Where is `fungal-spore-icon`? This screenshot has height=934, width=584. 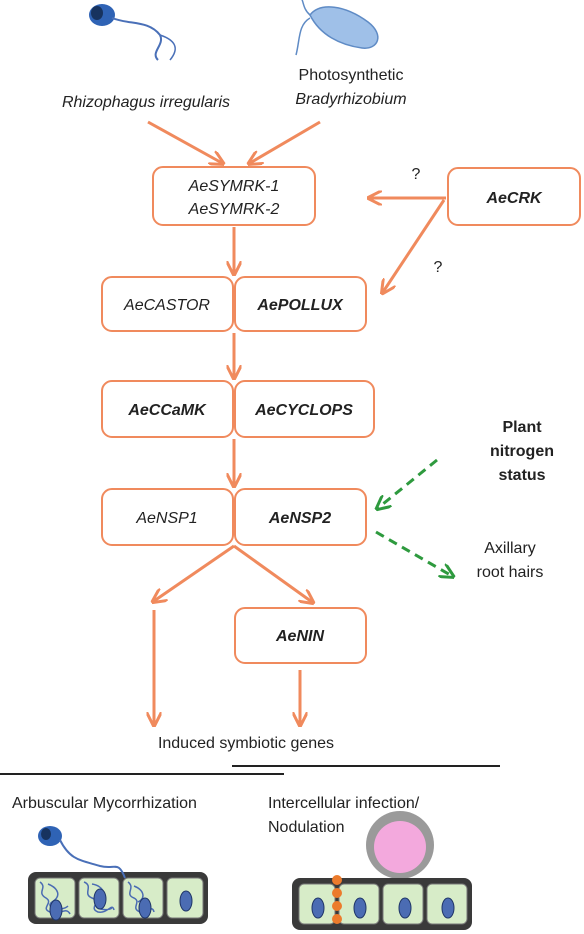
fungal-spore-icon is located at coordinates (132, 32).